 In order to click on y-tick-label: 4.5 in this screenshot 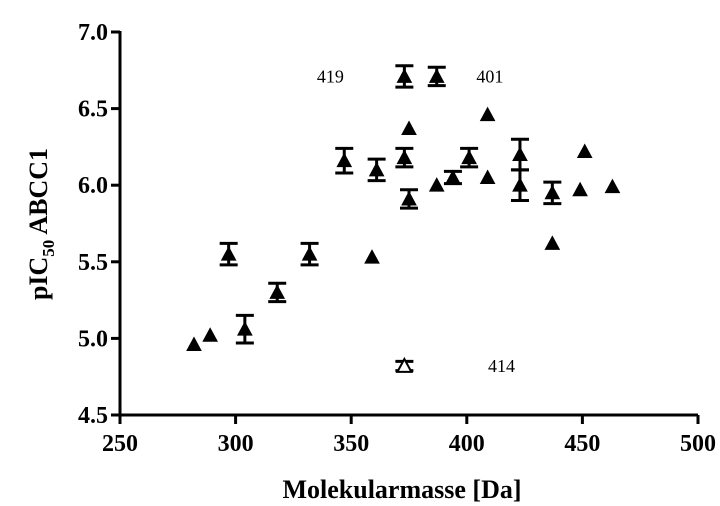, I will do `click(93, 416)`.